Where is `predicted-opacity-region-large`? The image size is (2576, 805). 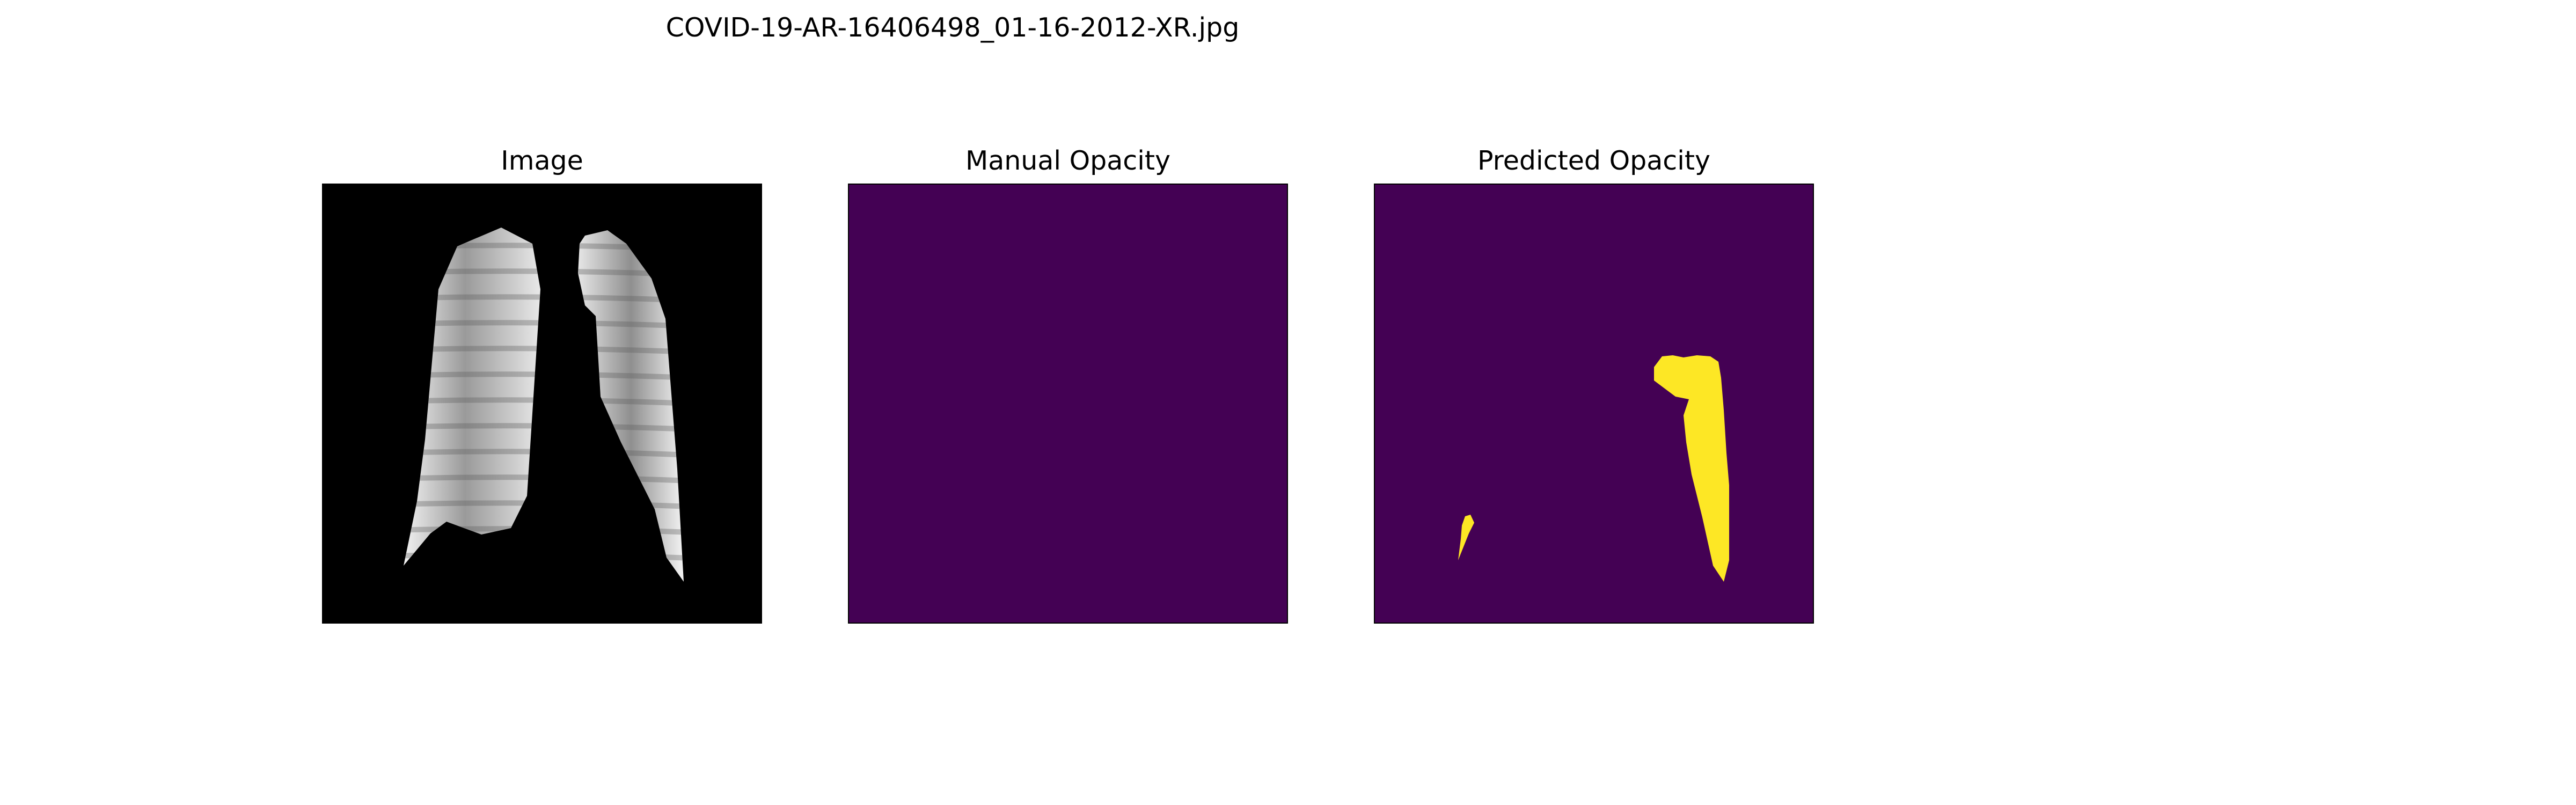 predicted-opacity-region-large is located at coordinates (1691, 468).